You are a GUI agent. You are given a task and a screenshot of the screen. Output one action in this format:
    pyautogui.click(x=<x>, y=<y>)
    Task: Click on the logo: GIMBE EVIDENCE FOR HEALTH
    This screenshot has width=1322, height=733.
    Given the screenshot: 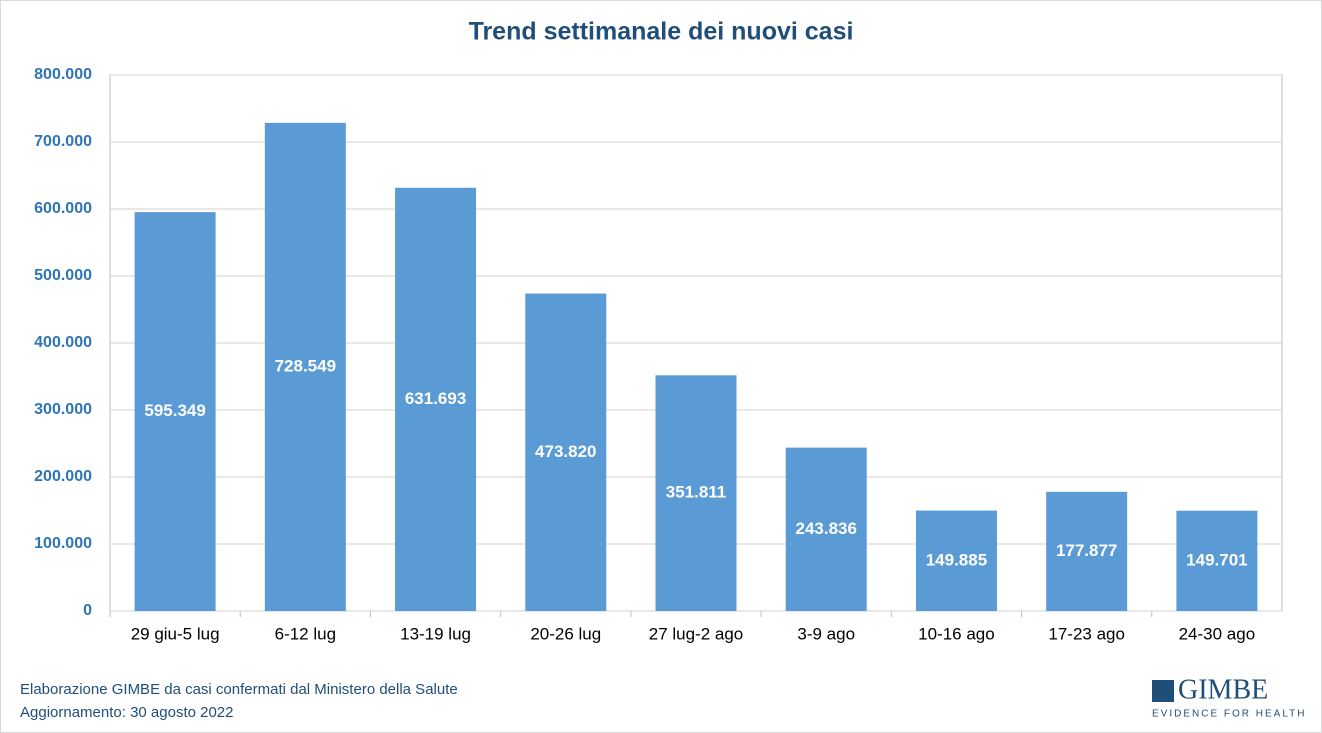 What is the action you would take?
    pyautogui.click(x=1229, y=697)
    